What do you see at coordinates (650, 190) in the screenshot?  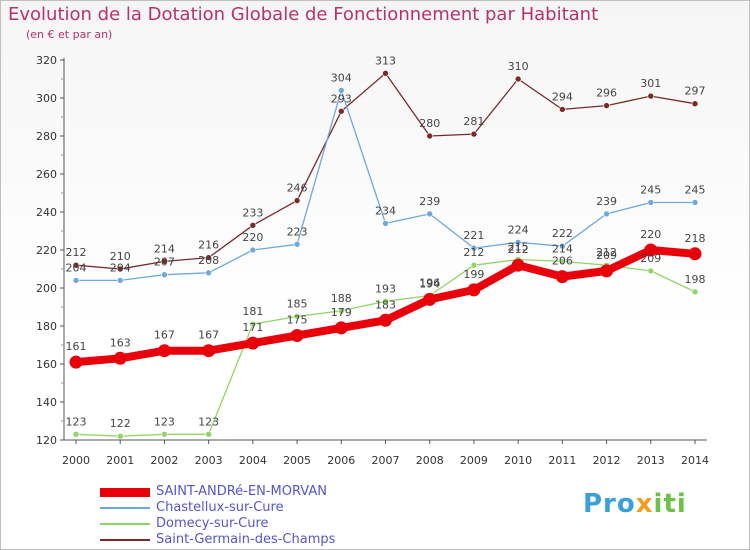 I see `data-label: 245` at bounding box center [650, 190].